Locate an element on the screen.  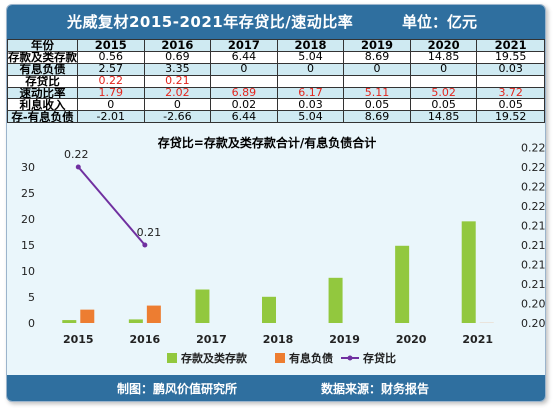
table-cell: 6.44 is located at coordinates (244, 117).